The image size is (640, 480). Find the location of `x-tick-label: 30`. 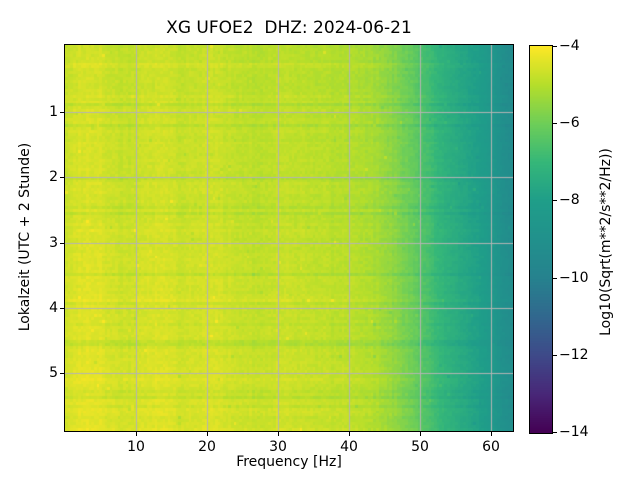

x-tick-label: 30 is located at coordinates (278, 447).